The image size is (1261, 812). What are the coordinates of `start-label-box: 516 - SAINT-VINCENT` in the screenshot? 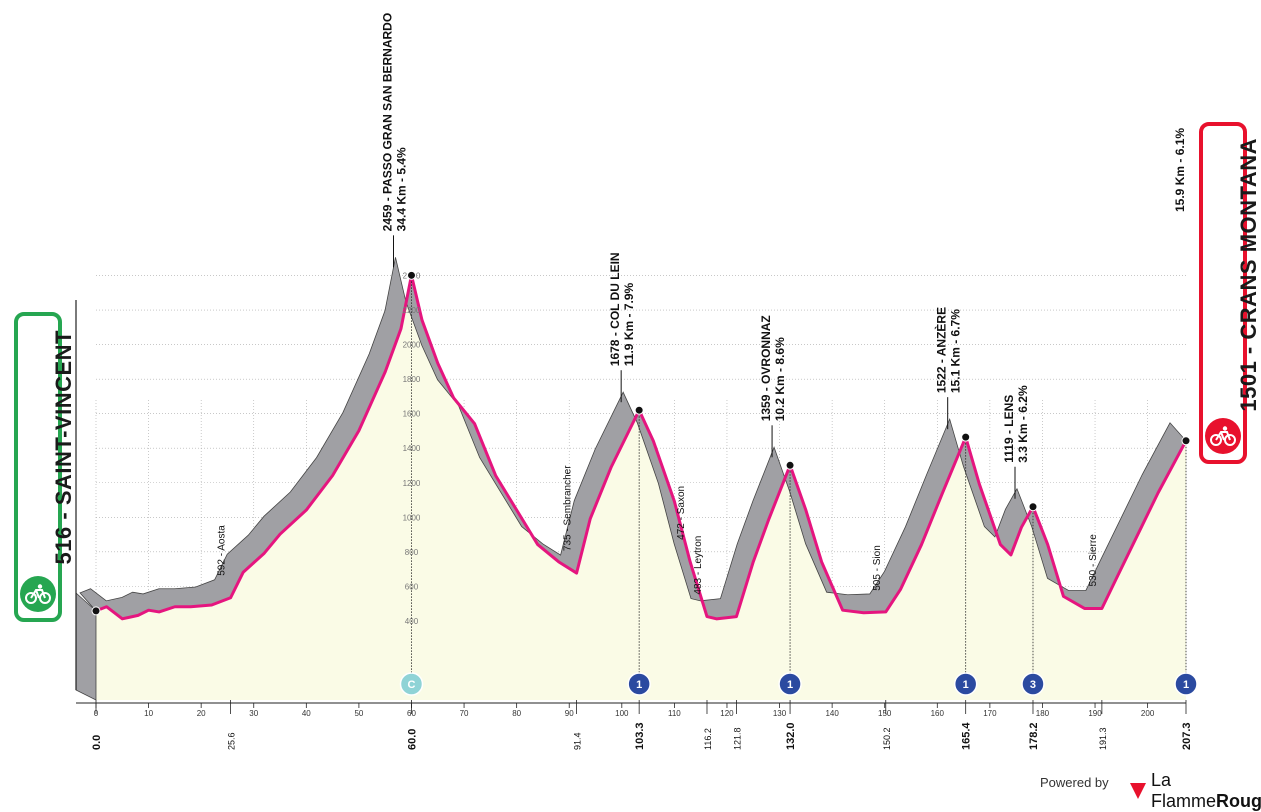 It's located at (45, 467).